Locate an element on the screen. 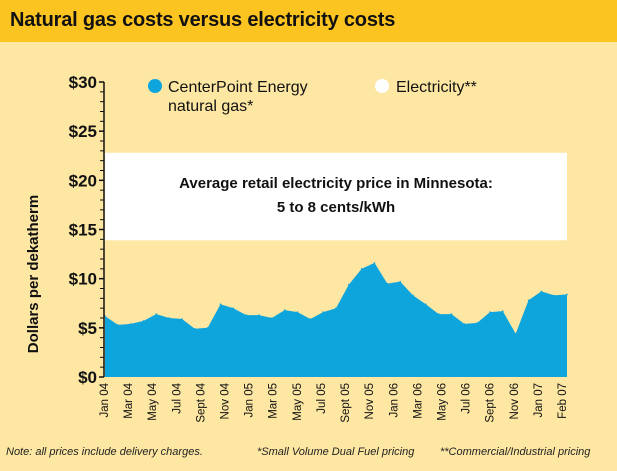 The width and height of the screenshot is (617, 471). electricity-band-layer is located at coordinates (336, 196).